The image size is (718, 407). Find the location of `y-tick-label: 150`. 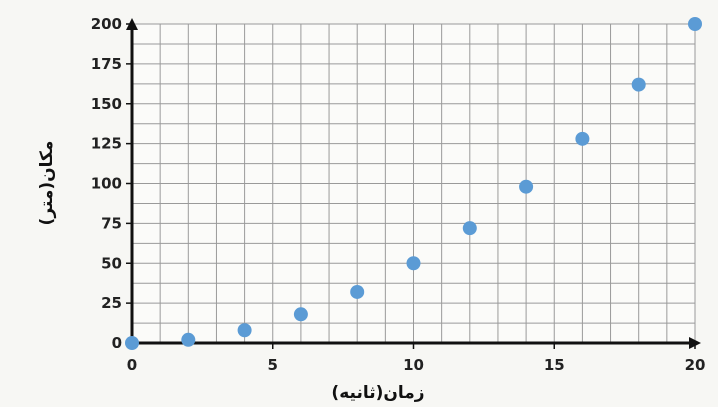

y-tick-label: 150 is located at coordinates (106, 104).